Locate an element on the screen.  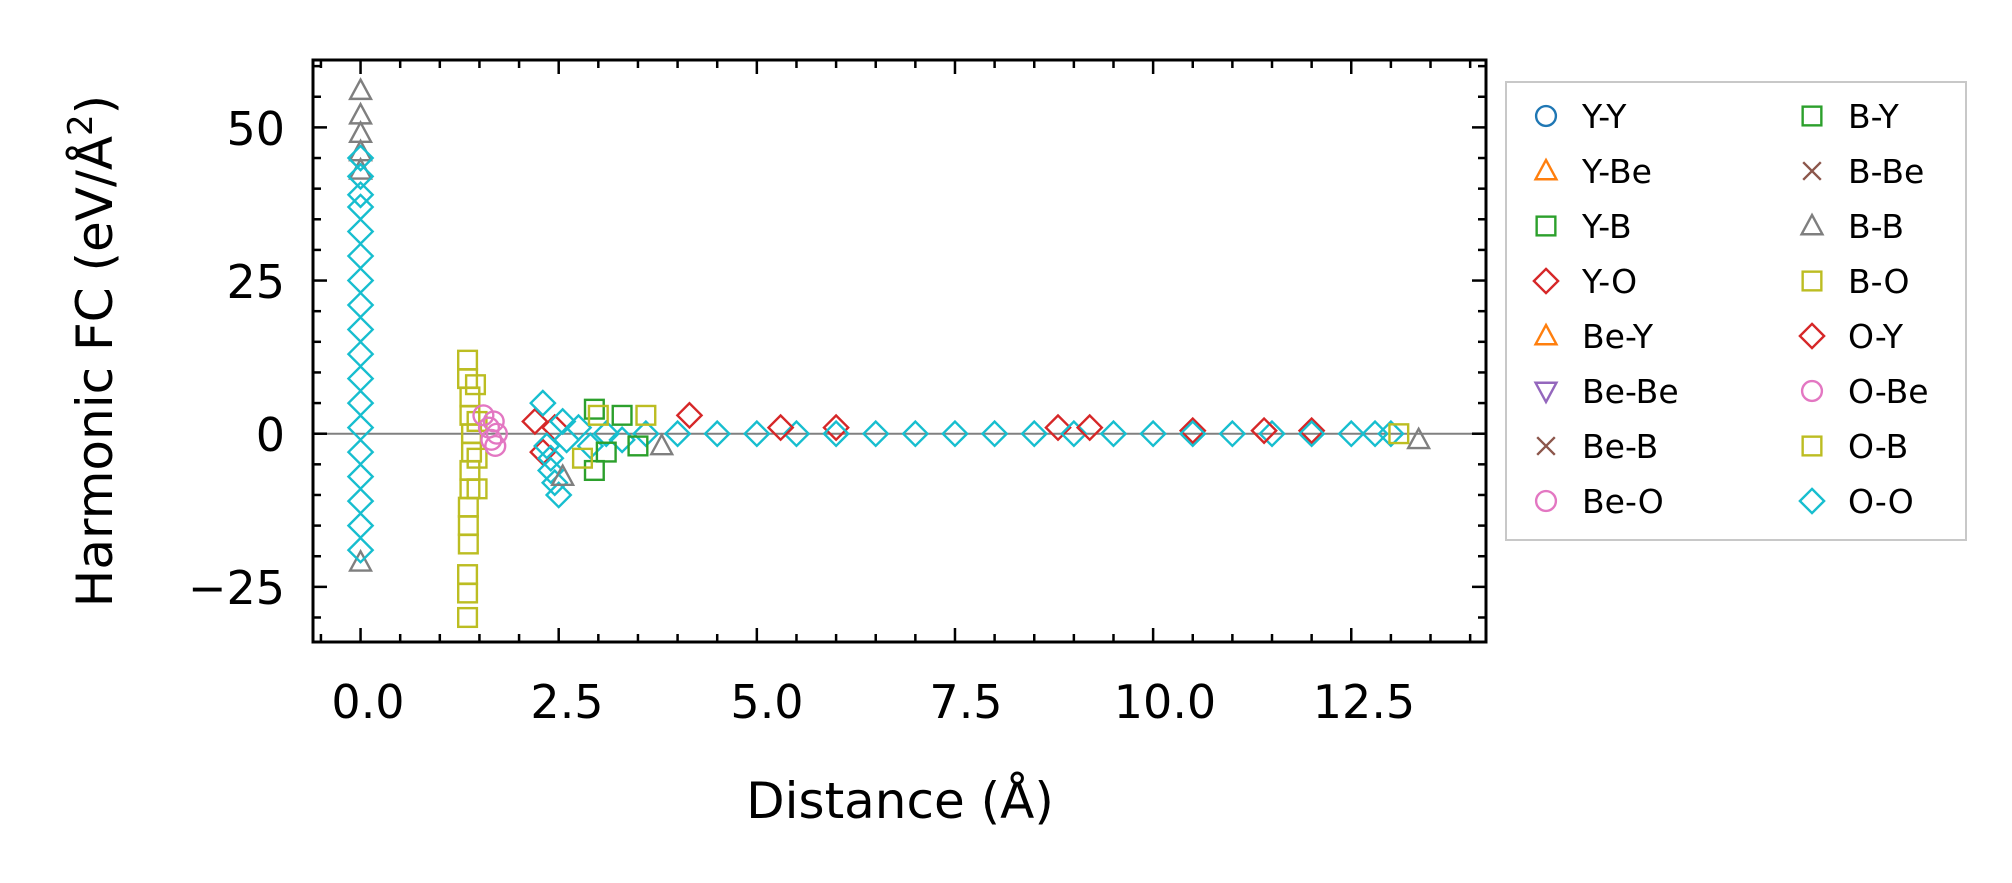
y-tick-label: 50 is located at coordinates (255, 129).